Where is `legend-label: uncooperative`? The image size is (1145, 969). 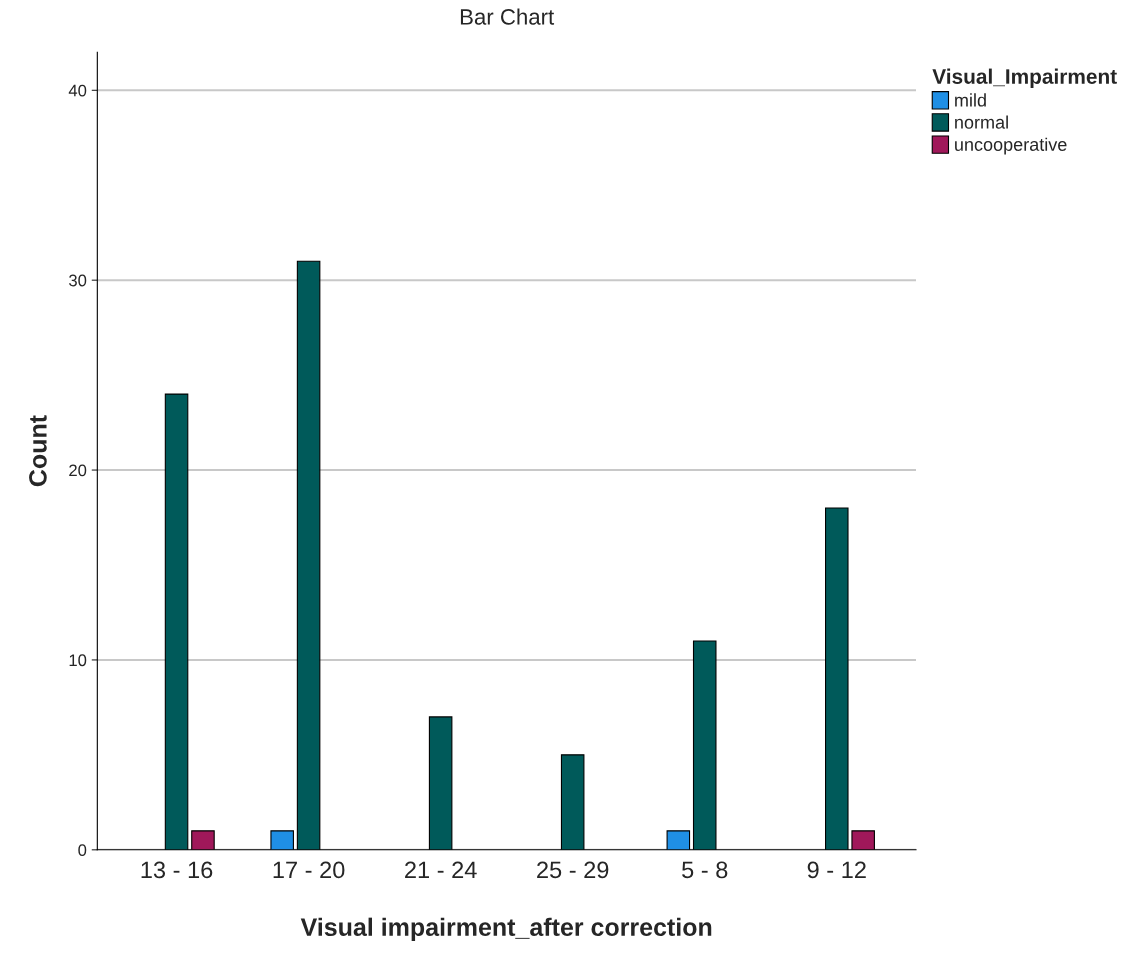
legend-label: uncooperative is located at coordinates (1011, 146).